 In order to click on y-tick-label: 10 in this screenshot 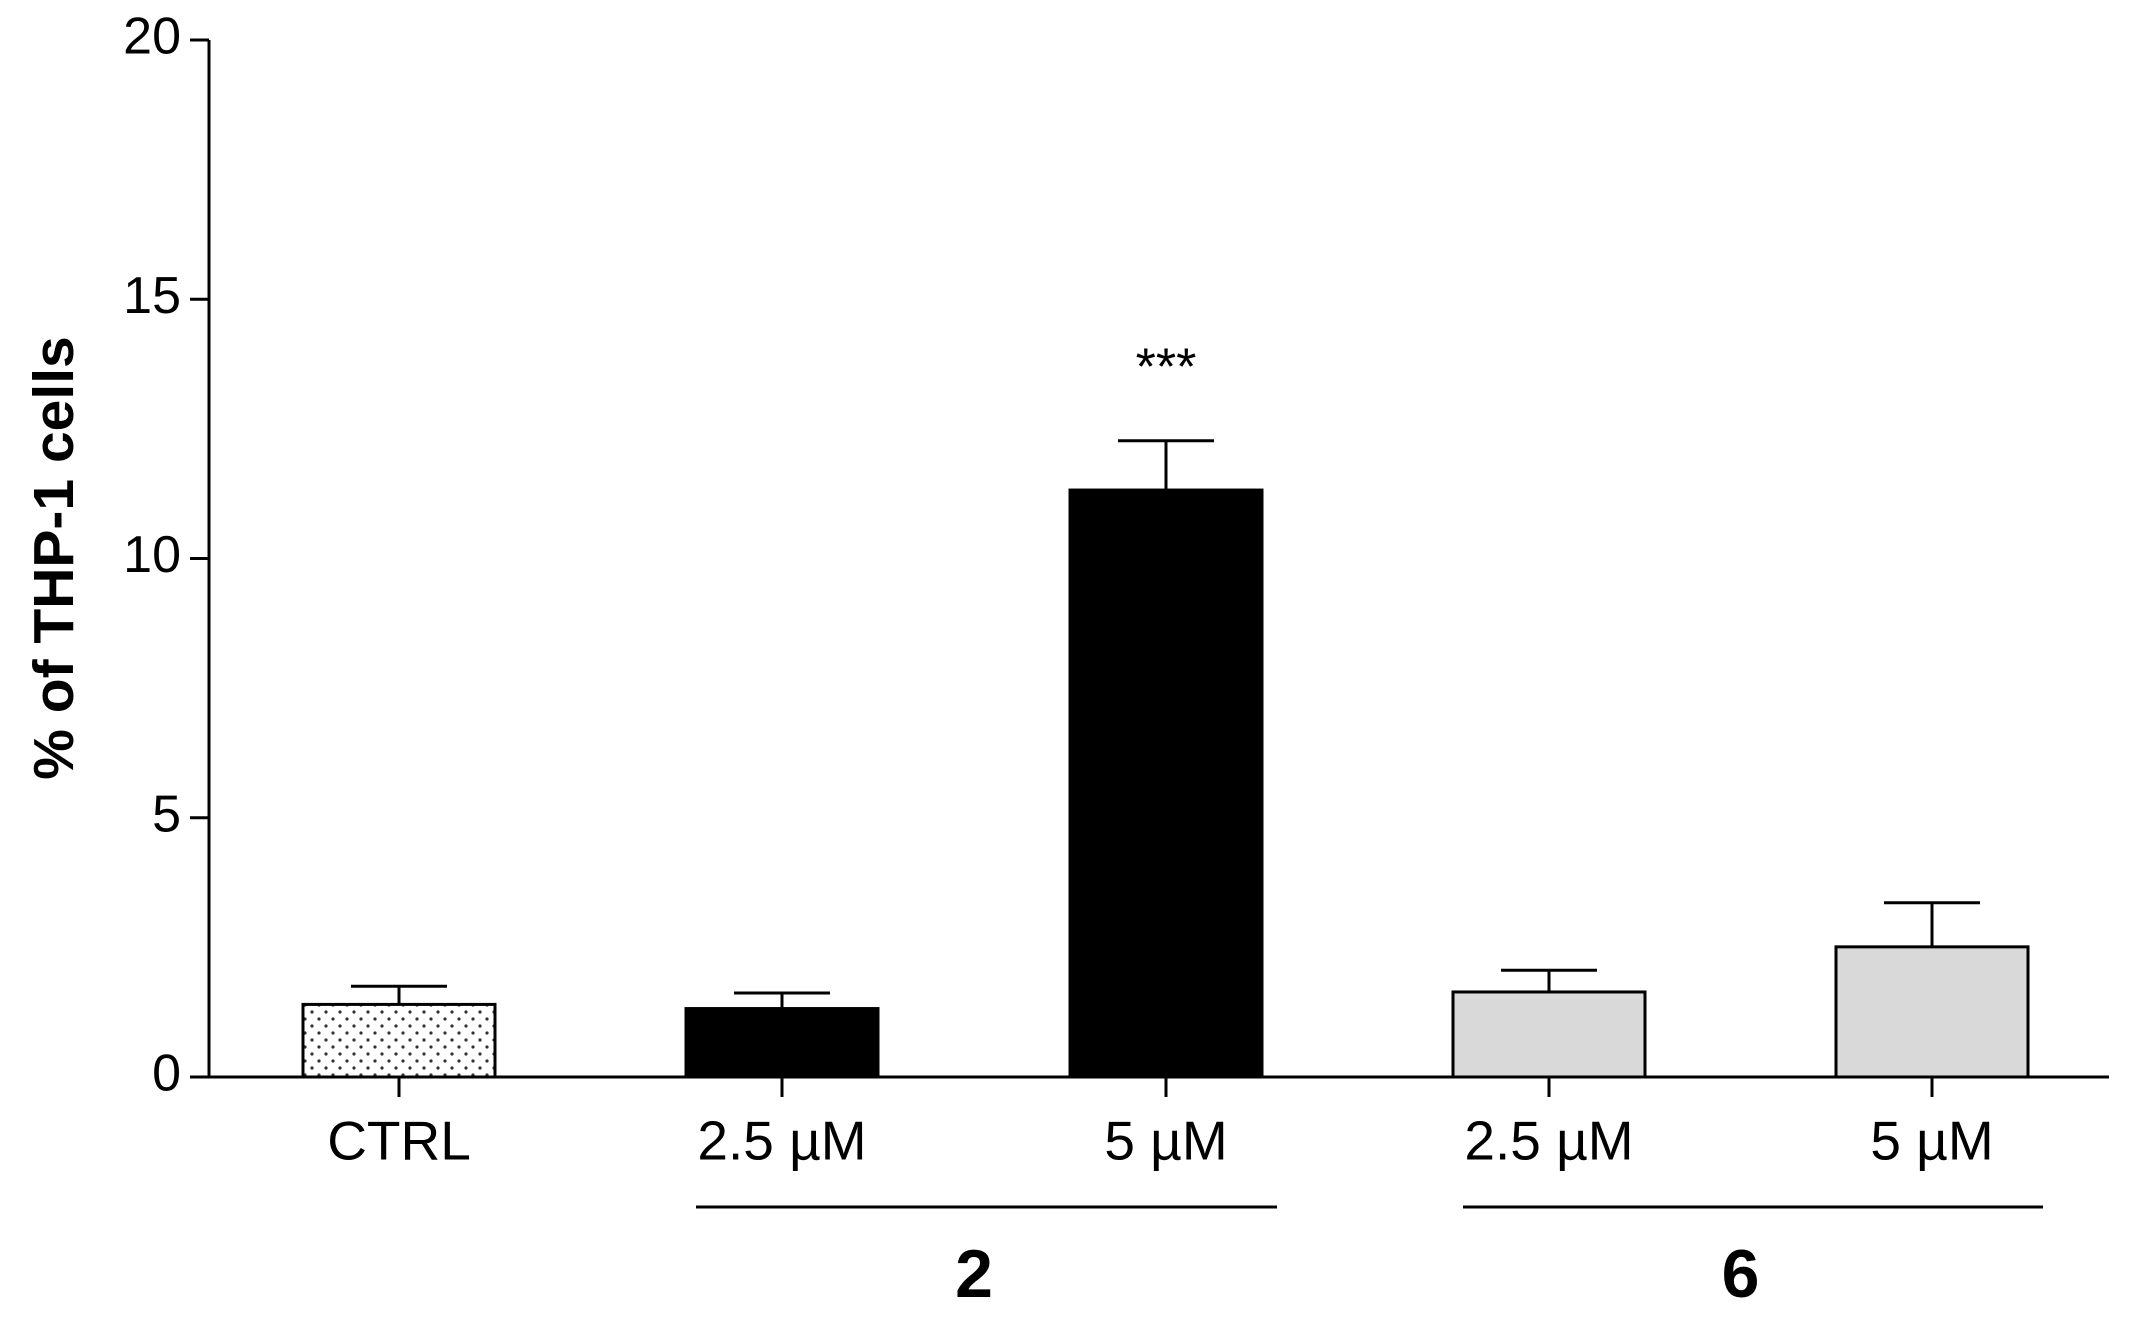, I will do `click(152, 555)`.